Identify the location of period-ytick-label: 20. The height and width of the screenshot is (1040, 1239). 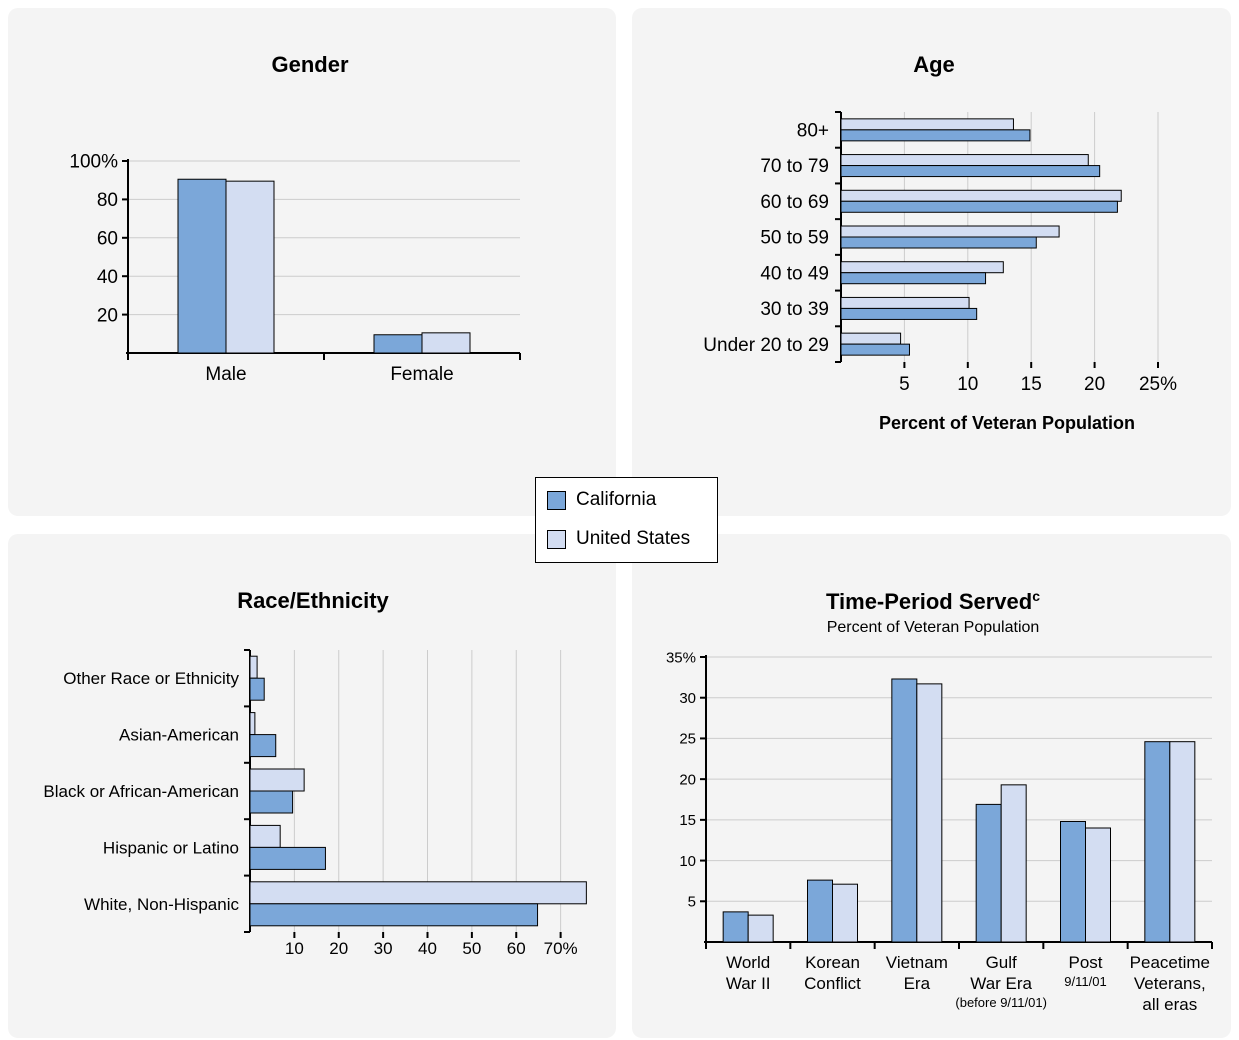
(687, 779).